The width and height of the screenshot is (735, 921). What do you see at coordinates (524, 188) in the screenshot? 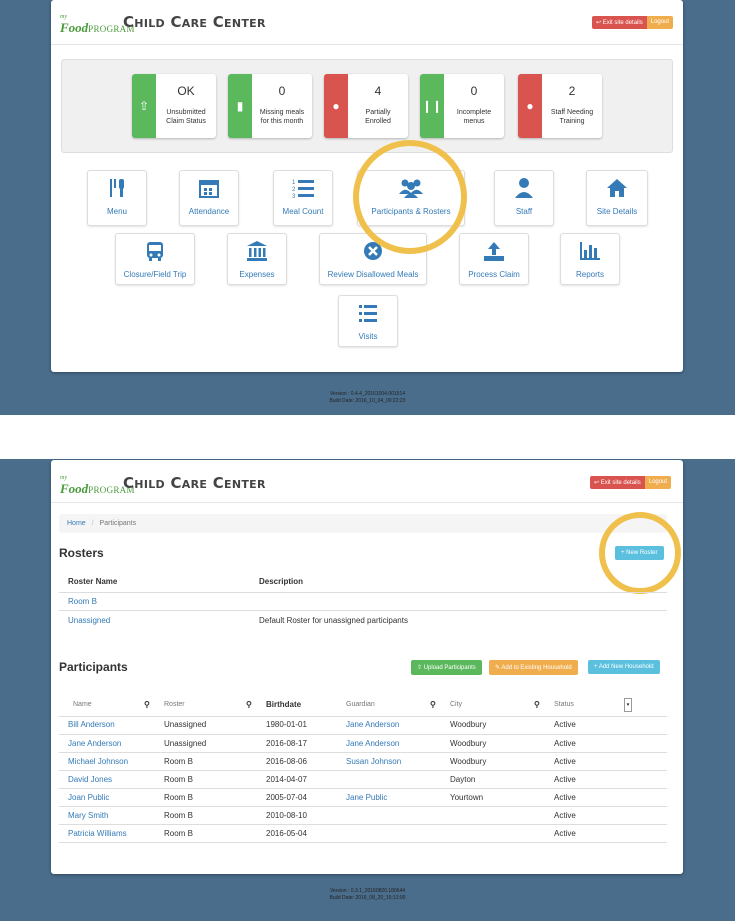
I see `user-icon` at bounding box center [524, 188].